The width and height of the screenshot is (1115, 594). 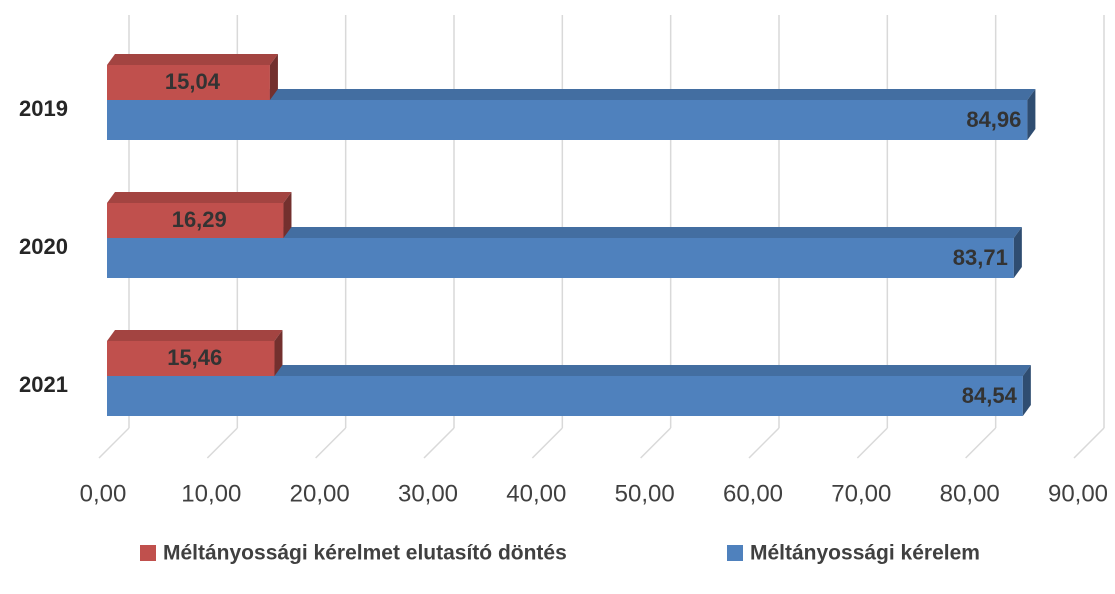 I want to click on x-tick-label: 20,00, so click(x=320, y=493).